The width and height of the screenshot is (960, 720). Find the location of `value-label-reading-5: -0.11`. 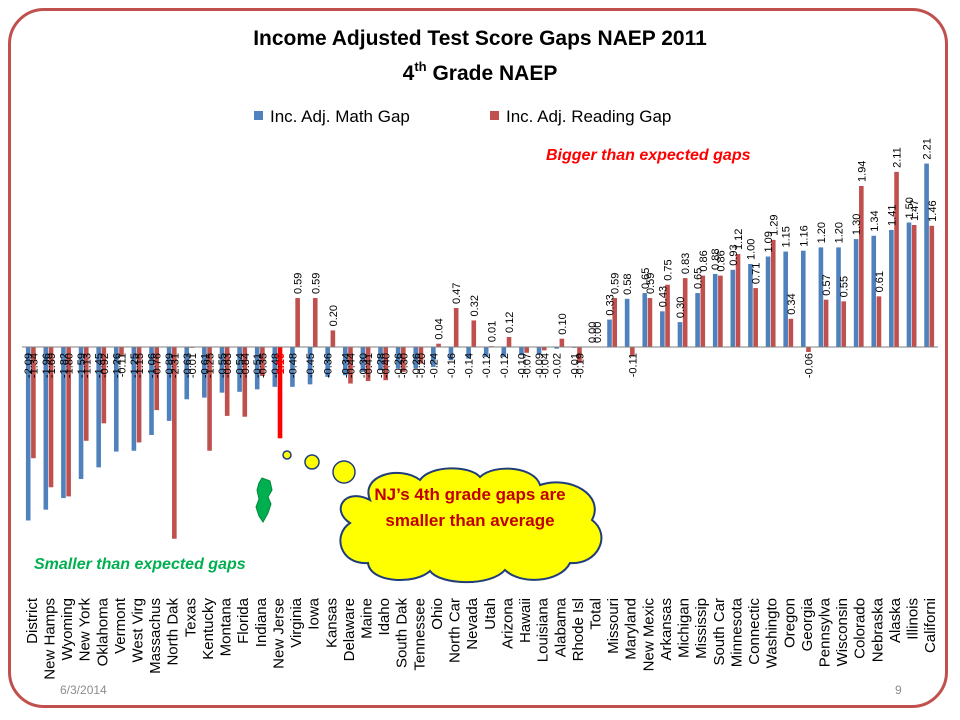

value-label-reading-5: -0.11 is located at coordinates (122, 365).